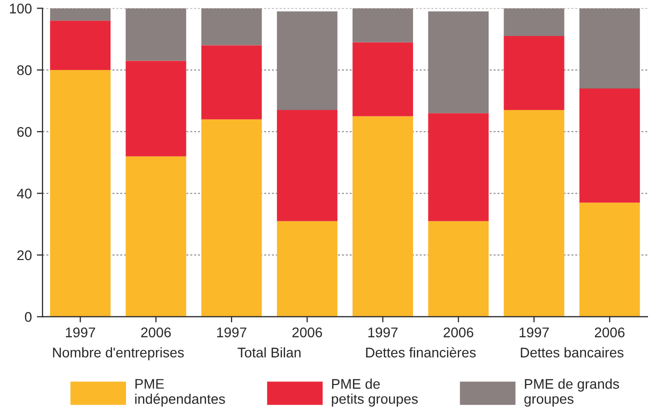 The image size is (654, 414). I want to click on y-tick-label: 0, so click(28, 317).